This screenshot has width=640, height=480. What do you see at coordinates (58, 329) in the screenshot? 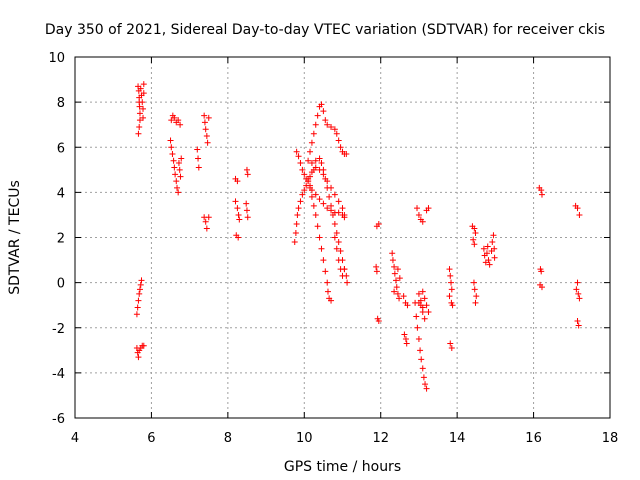
I see `y-tick-label: -2` at bounding box center [58, 329].